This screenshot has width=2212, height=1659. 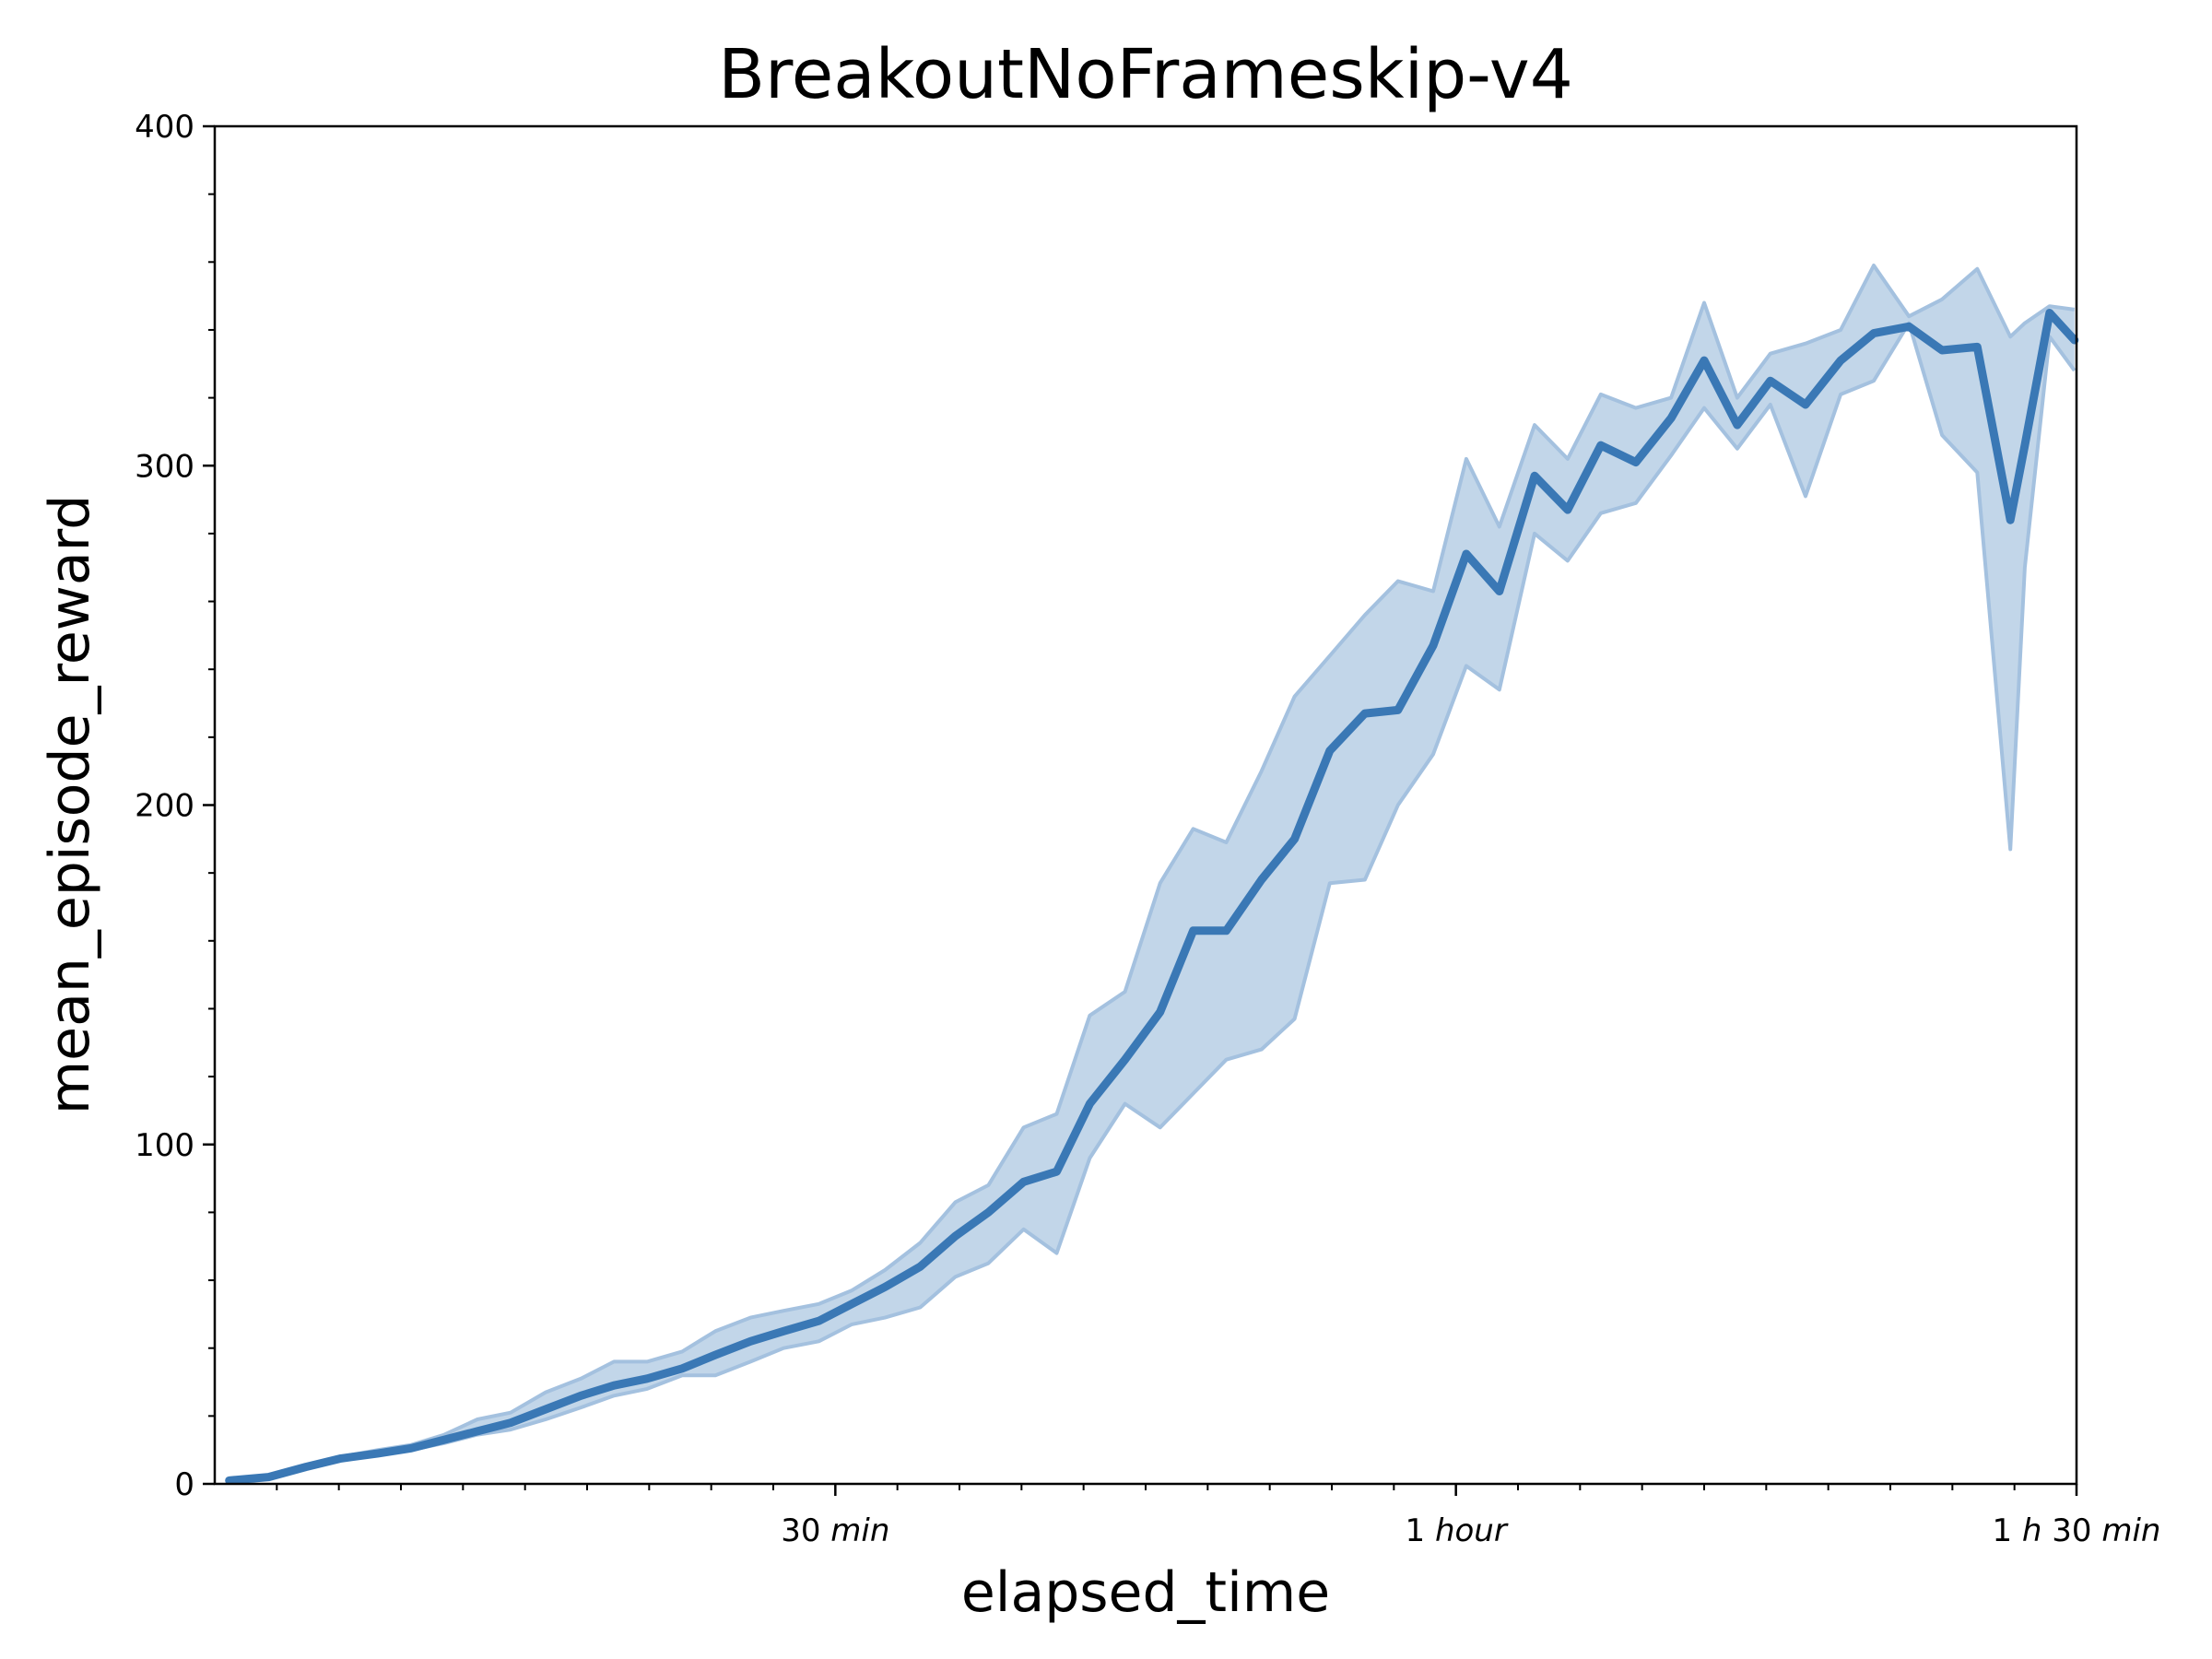 What do you see at coordinates (1218, 1516) in the screenshot?
I see `x-axis: 30 min 1 hour 1 h 30 min` at bounding box center [1218, 1516].